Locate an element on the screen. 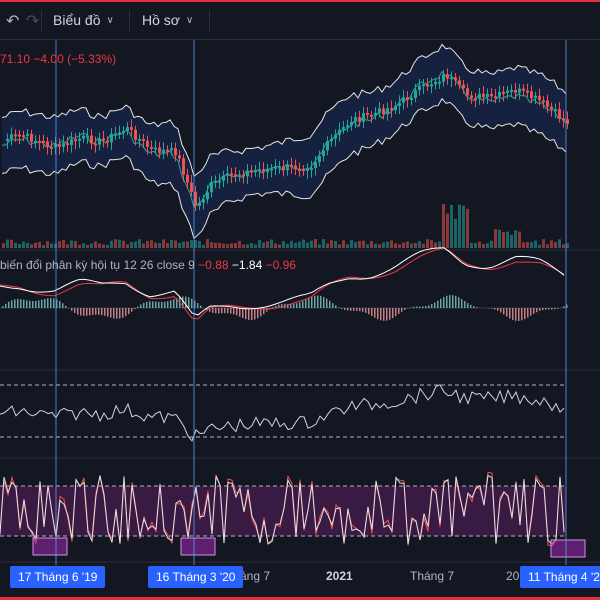 This screenshot has width=600, height=600. undo-icon: ↶ is located at coordinates (13, 21).